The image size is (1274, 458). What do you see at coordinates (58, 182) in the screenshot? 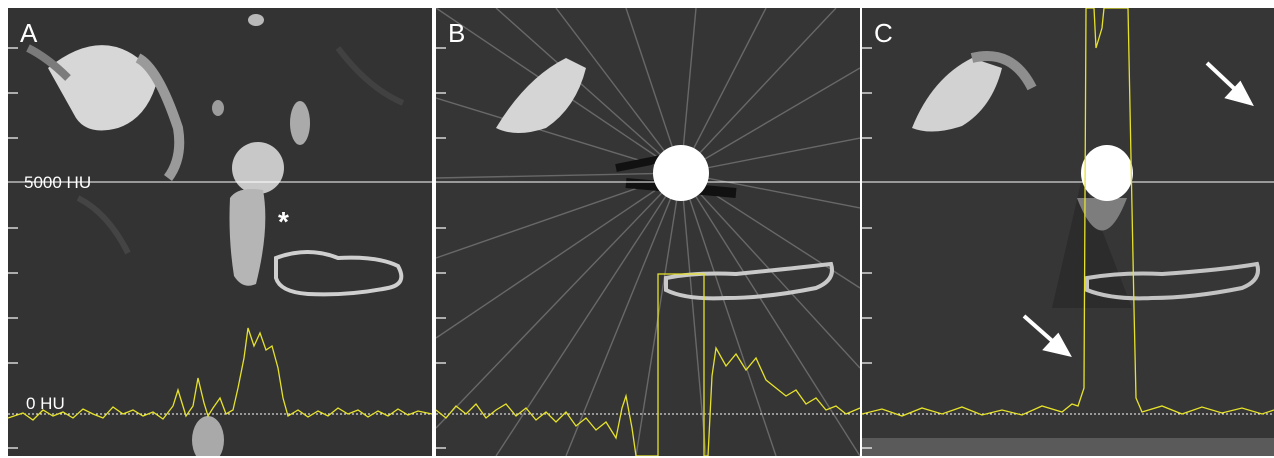
I see `scale-top-label: 5000 HU` at bounding box center [58, 182].